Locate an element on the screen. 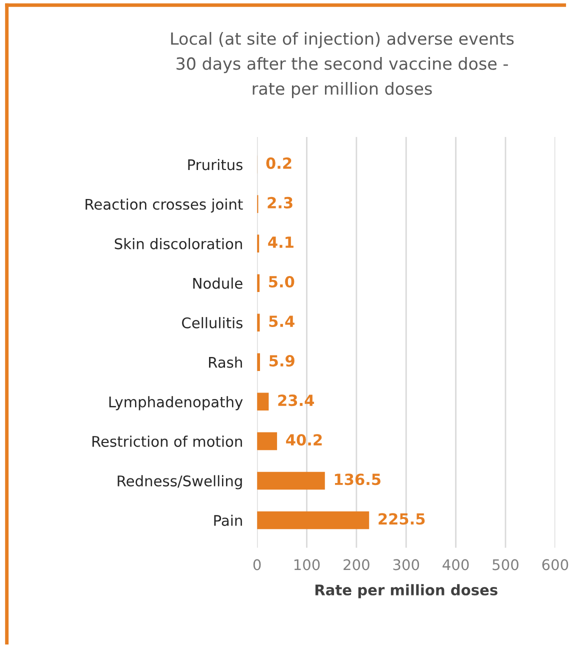 The height and width of the screenshot is (646, 570). y-tick-label: Rash is located at coordinates (225, 362).